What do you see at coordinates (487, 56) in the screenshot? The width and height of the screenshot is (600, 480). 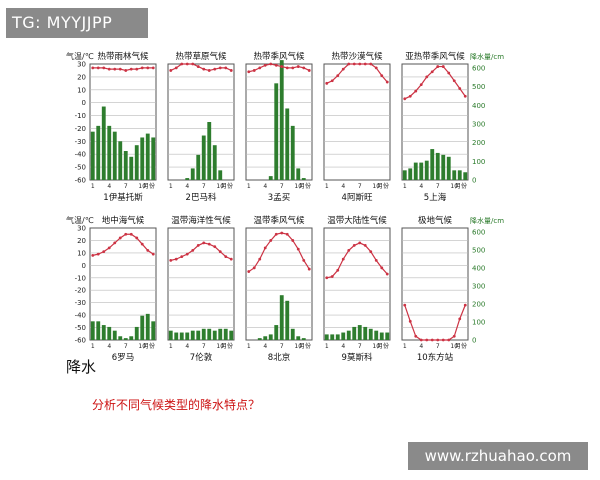 I see `precip-axis-label: 降水量/cm` at bounding box center [487, 56].